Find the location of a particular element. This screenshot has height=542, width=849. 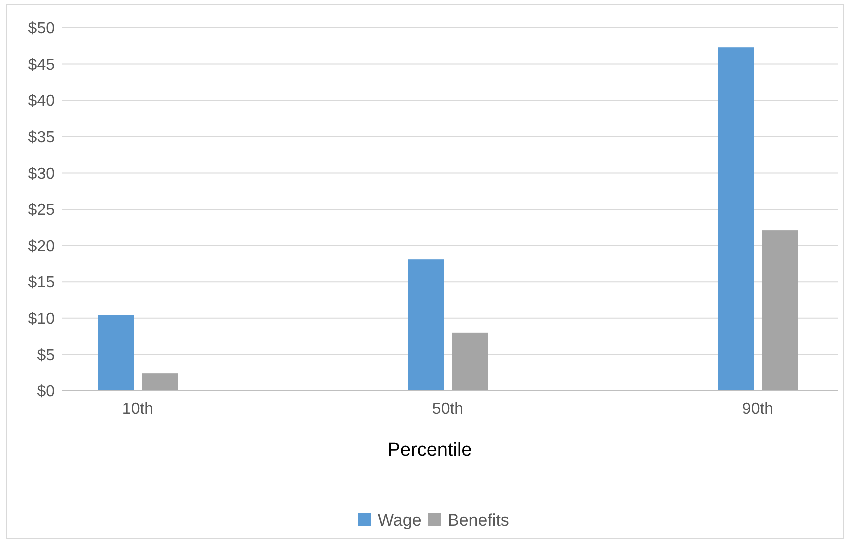

x-tick-label: 90th is located at coordinates (758, 409).